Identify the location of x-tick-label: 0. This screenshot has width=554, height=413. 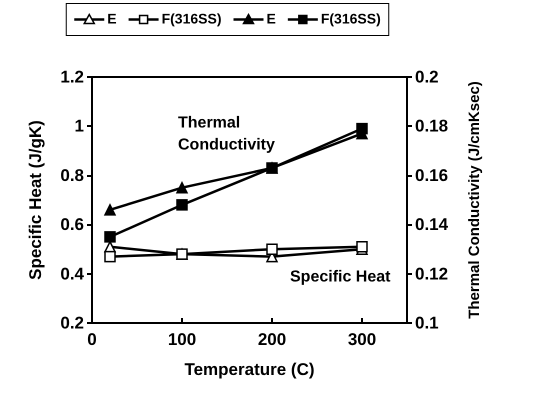
(92, 339).